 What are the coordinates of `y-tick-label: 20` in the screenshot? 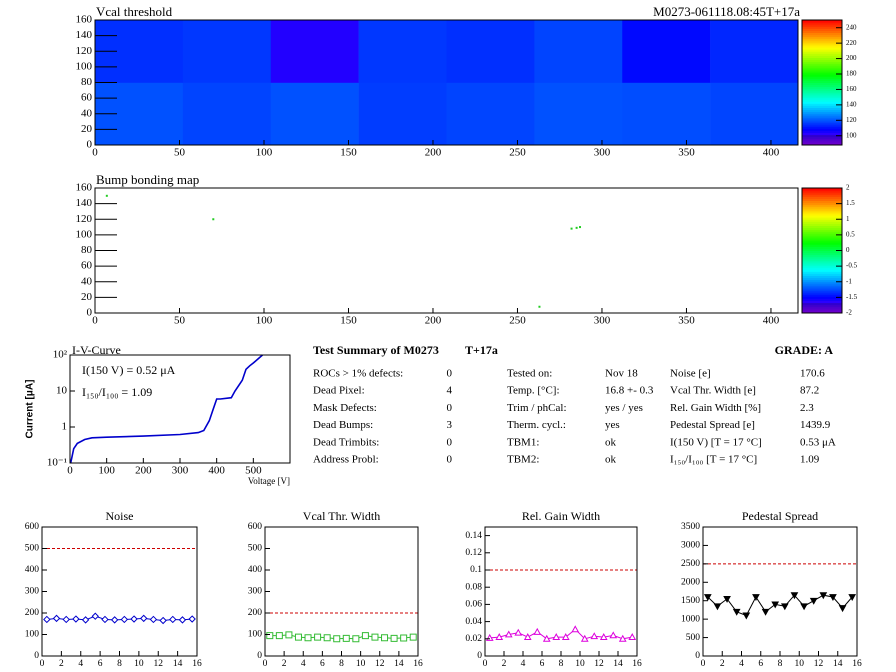 It's located at (87, 297).